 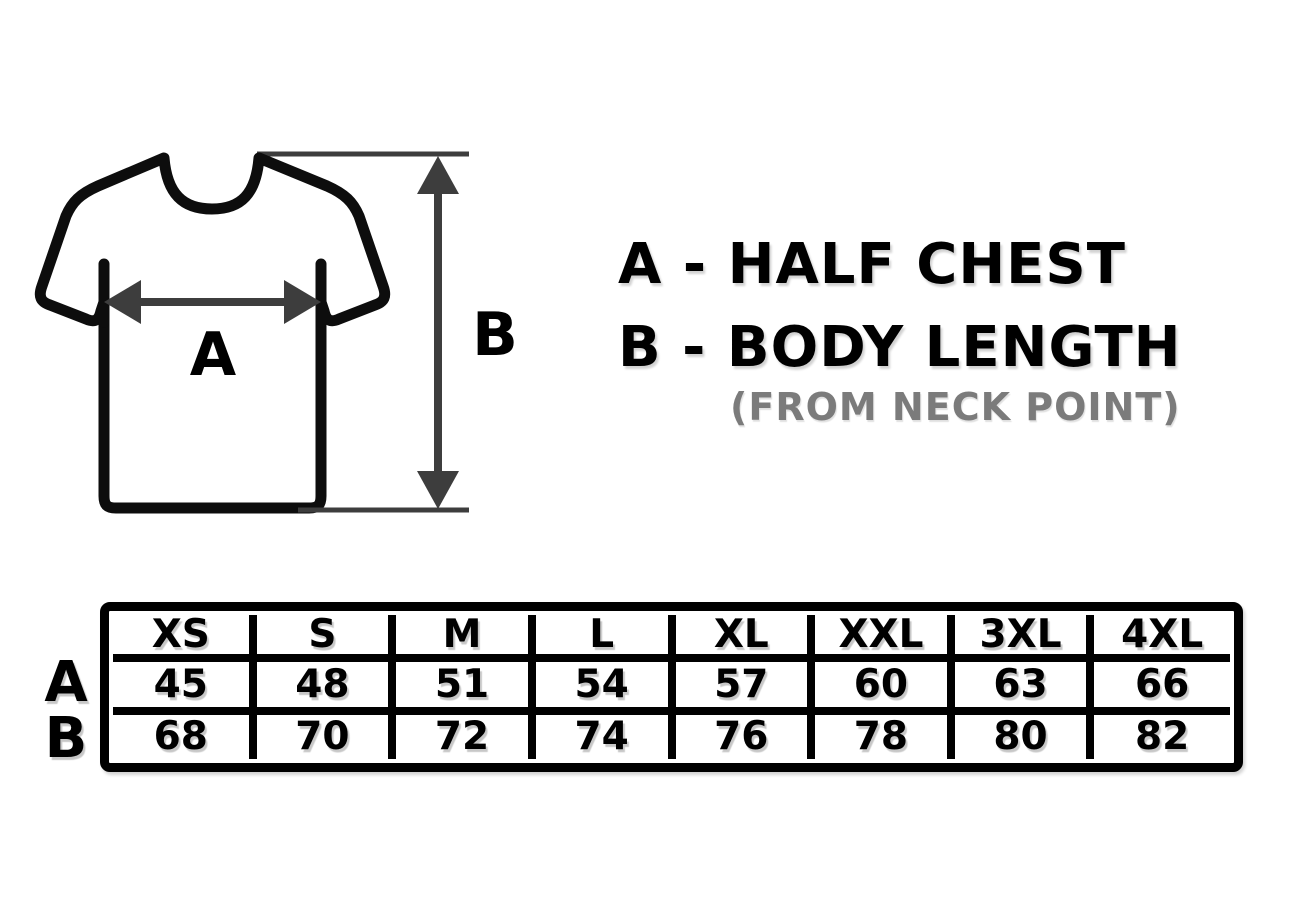 I want to click on chest-measure-boundary-lines, so click(x=212, y=293).